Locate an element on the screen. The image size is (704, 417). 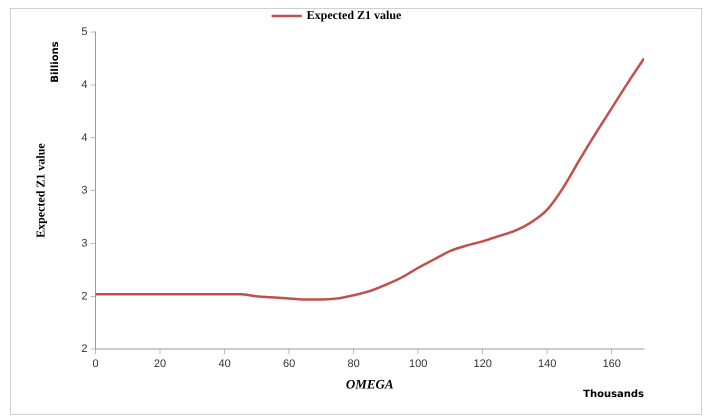
y-tick-label: 5 is located at coordinates (84, 32).